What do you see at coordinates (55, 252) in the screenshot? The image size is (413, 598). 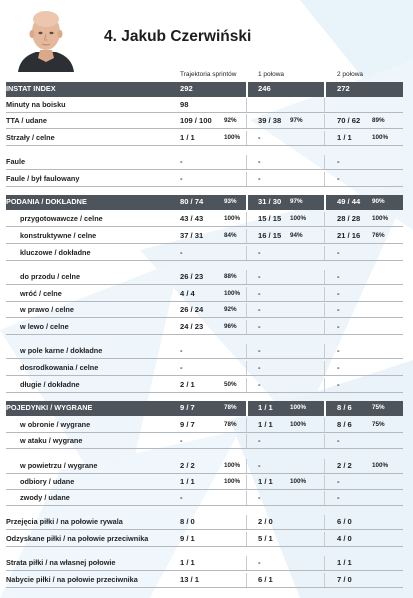 I see `row-label: kluczowe / dokładne` at bounding box center [55, 252].